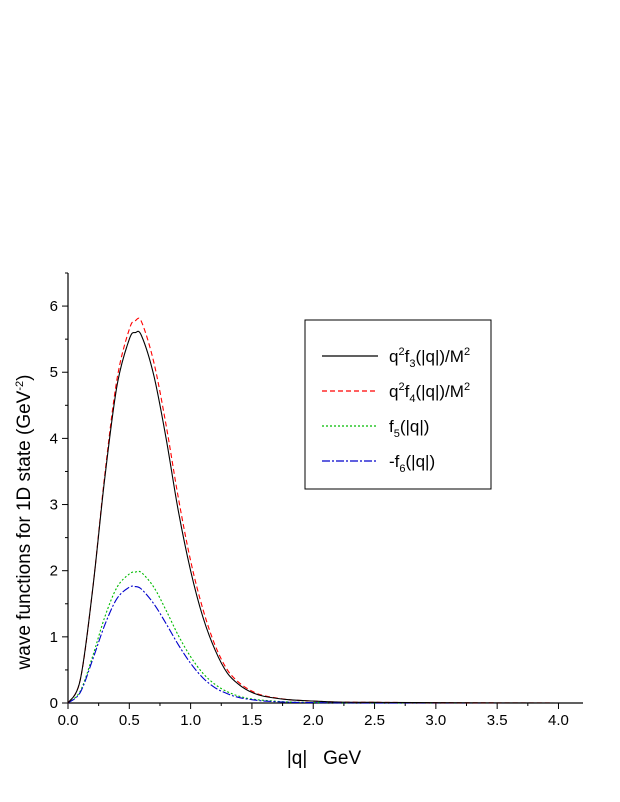 The width and height of the screenshot is (620, 802). I want to click on legend-label-1: q2f3(|q|)/M2, so click(429, 358).